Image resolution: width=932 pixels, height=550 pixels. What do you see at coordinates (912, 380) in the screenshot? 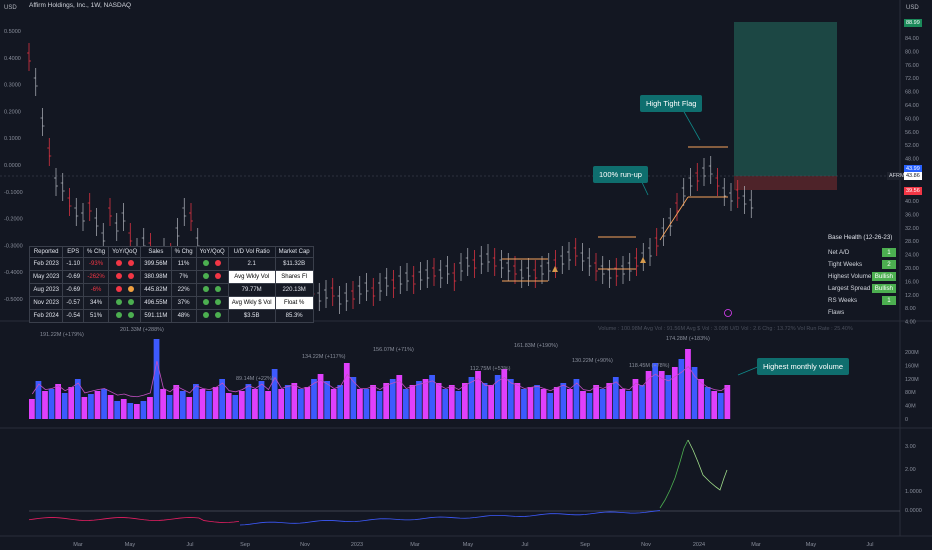
I see `volume-axis-tick: 120M` at bounding box center [912, 380].